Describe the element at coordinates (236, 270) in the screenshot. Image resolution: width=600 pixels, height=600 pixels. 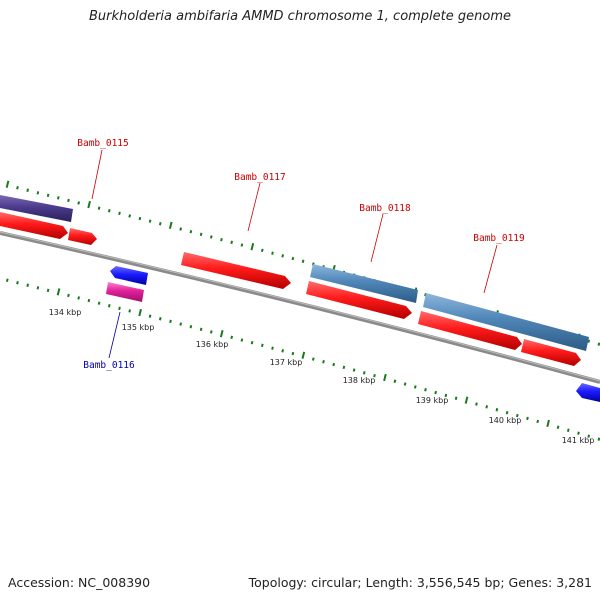
I see `feature-bamb-0117-cds` at that location.